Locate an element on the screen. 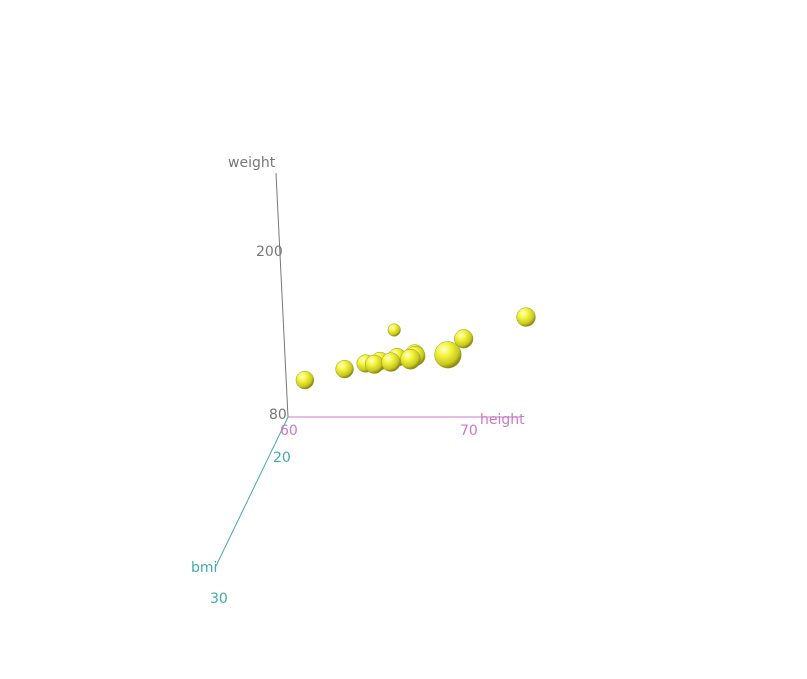  x-axis-label: height is located at coordinates (502, 420).